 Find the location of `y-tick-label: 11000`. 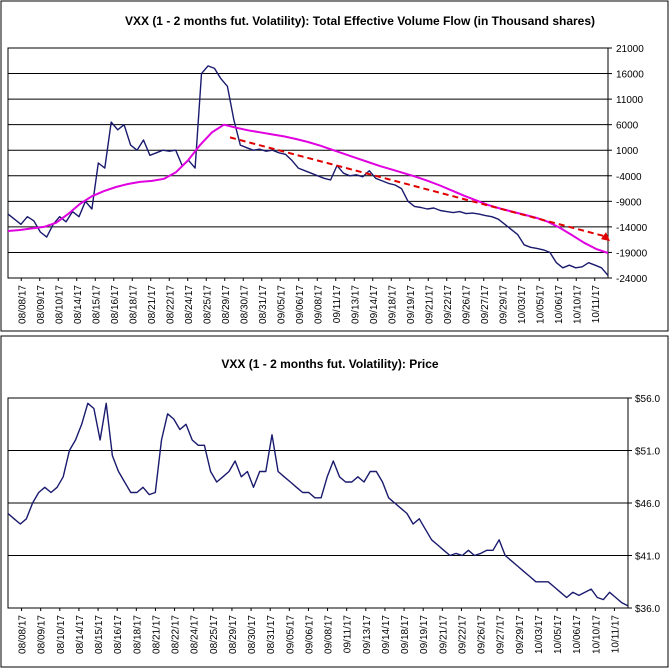

y-tick-label: 11000 is located at coordinates (630, 100).